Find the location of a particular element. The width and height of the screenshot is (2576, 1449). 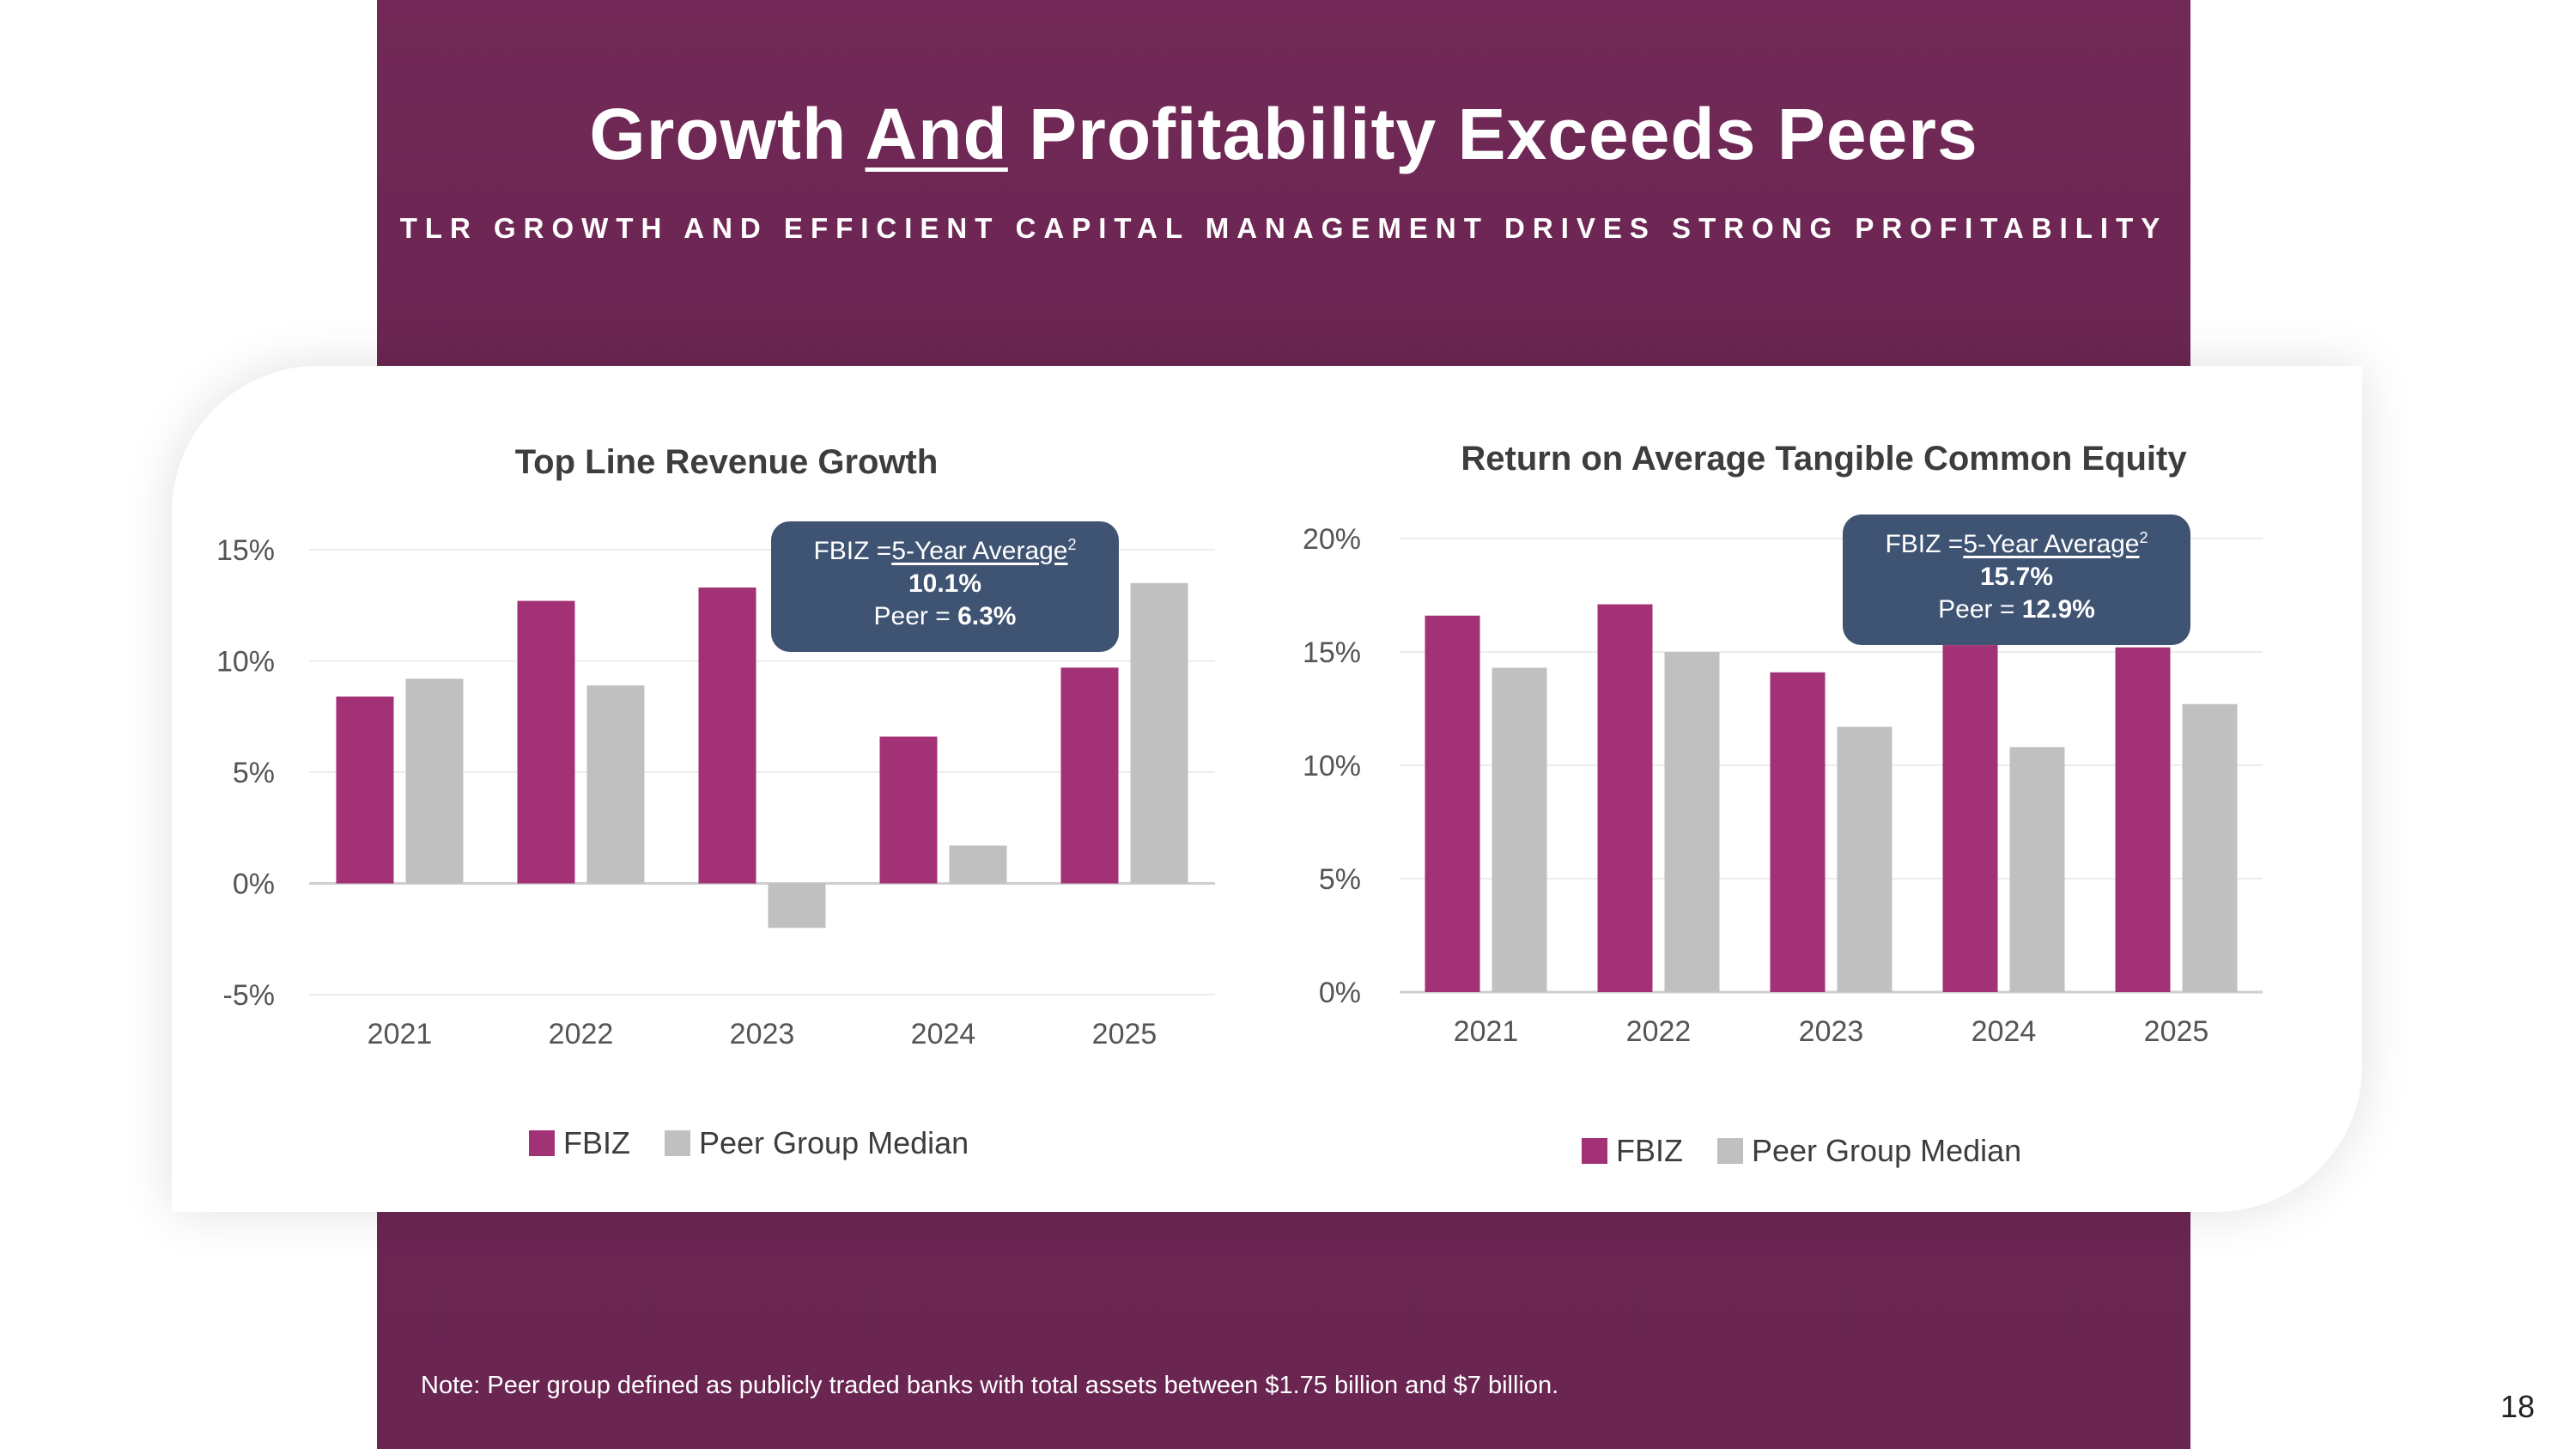

revenue-growth-legend: FBIZ Peer Group Median is located at coordinates (766, 1143).